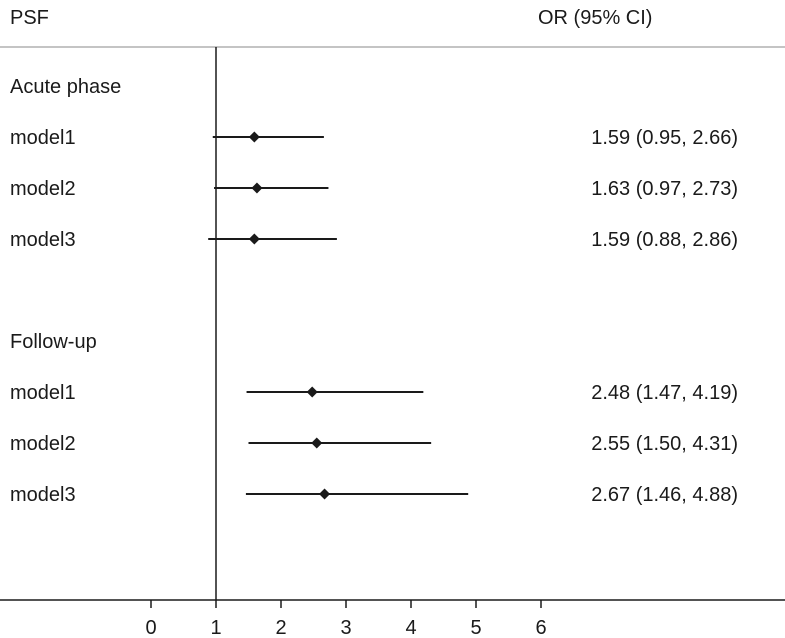 This screenshot has width=785, height=638. I want to click on or-ci-label: 2.55 (1.50, 4.31), so click(664, 444).